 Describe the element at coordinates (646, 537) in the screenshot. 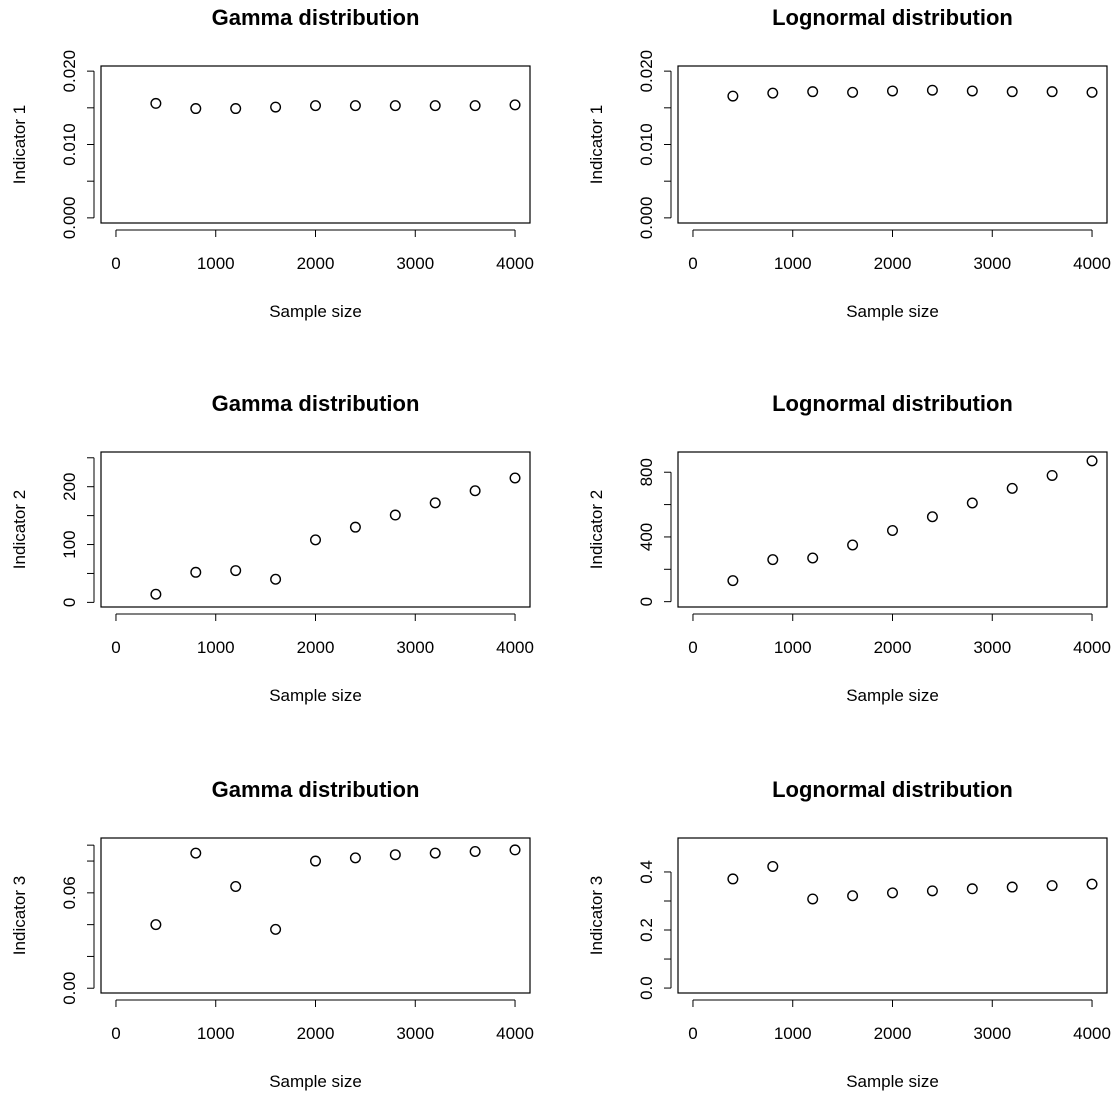

I see `y-tick-label: 400` at that location.